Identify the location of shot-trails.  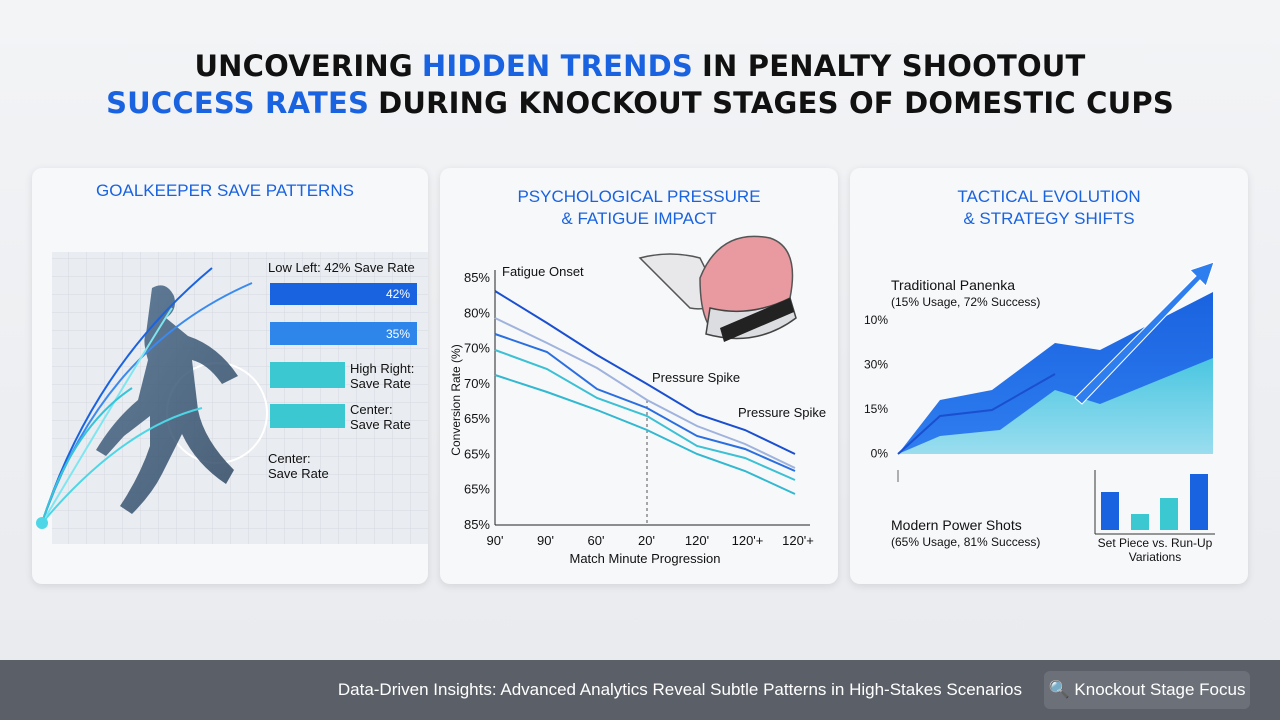
(147, 395).